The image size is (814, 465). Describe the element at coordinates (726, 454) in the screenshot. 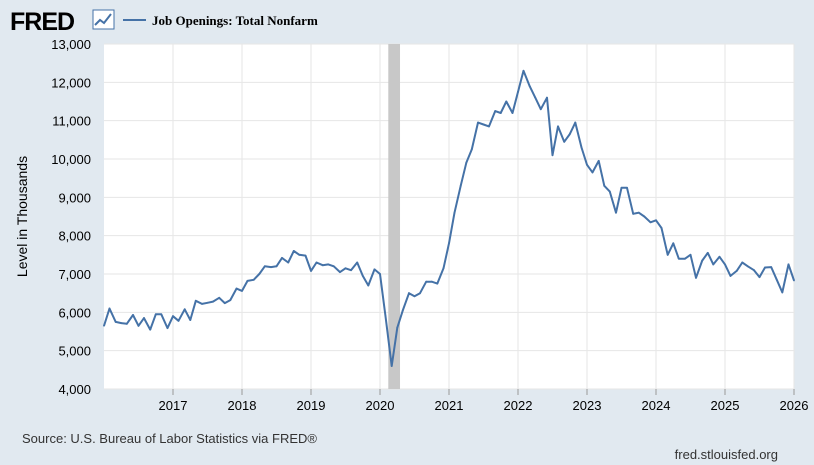

I see `site-credit: fred.stlouisfed.org` at that location.